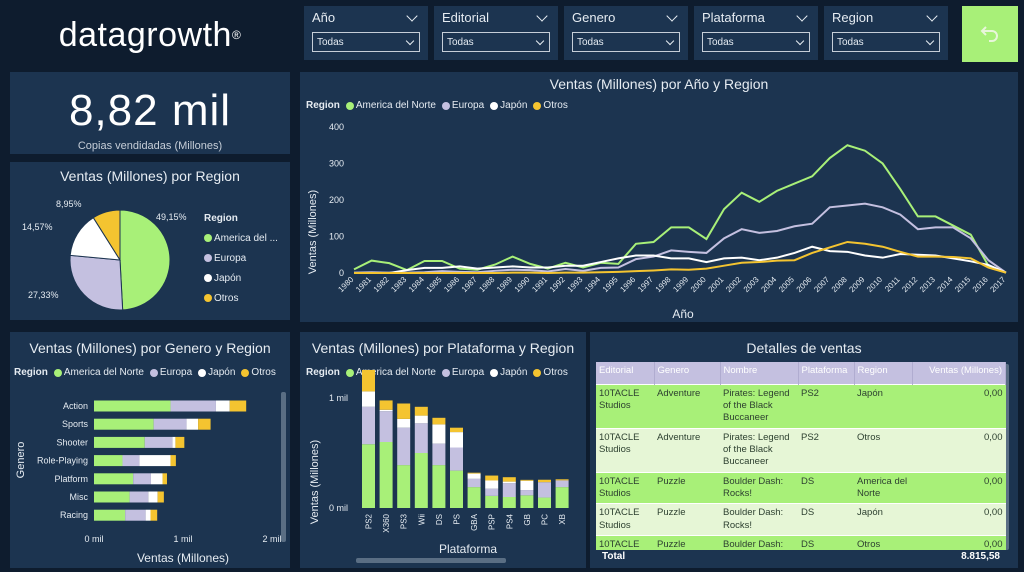 This screenshot has height=572, width=1024. I want to click on table-column-header: Ventas (Millones), so click(959, 373).